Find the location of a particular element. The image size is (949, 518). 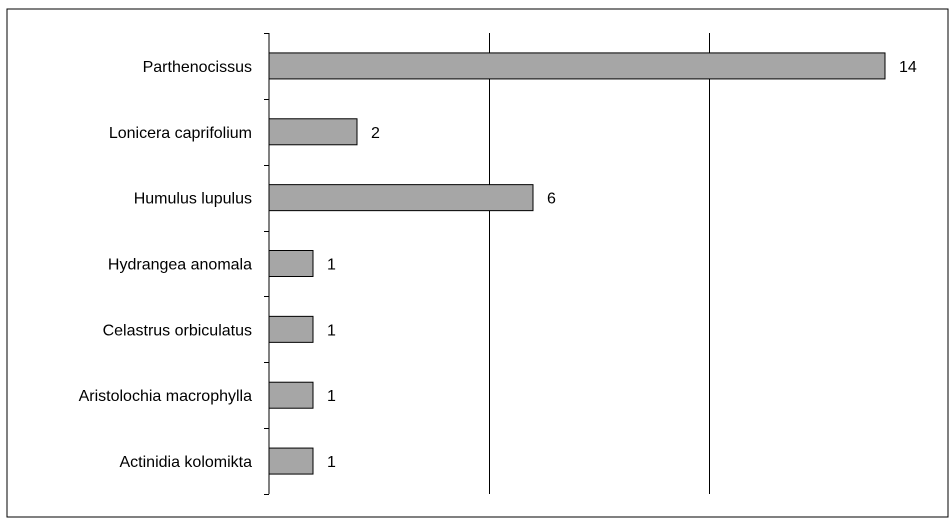

category-label: Hydrangea anomala is located at coordinates (180, 265).